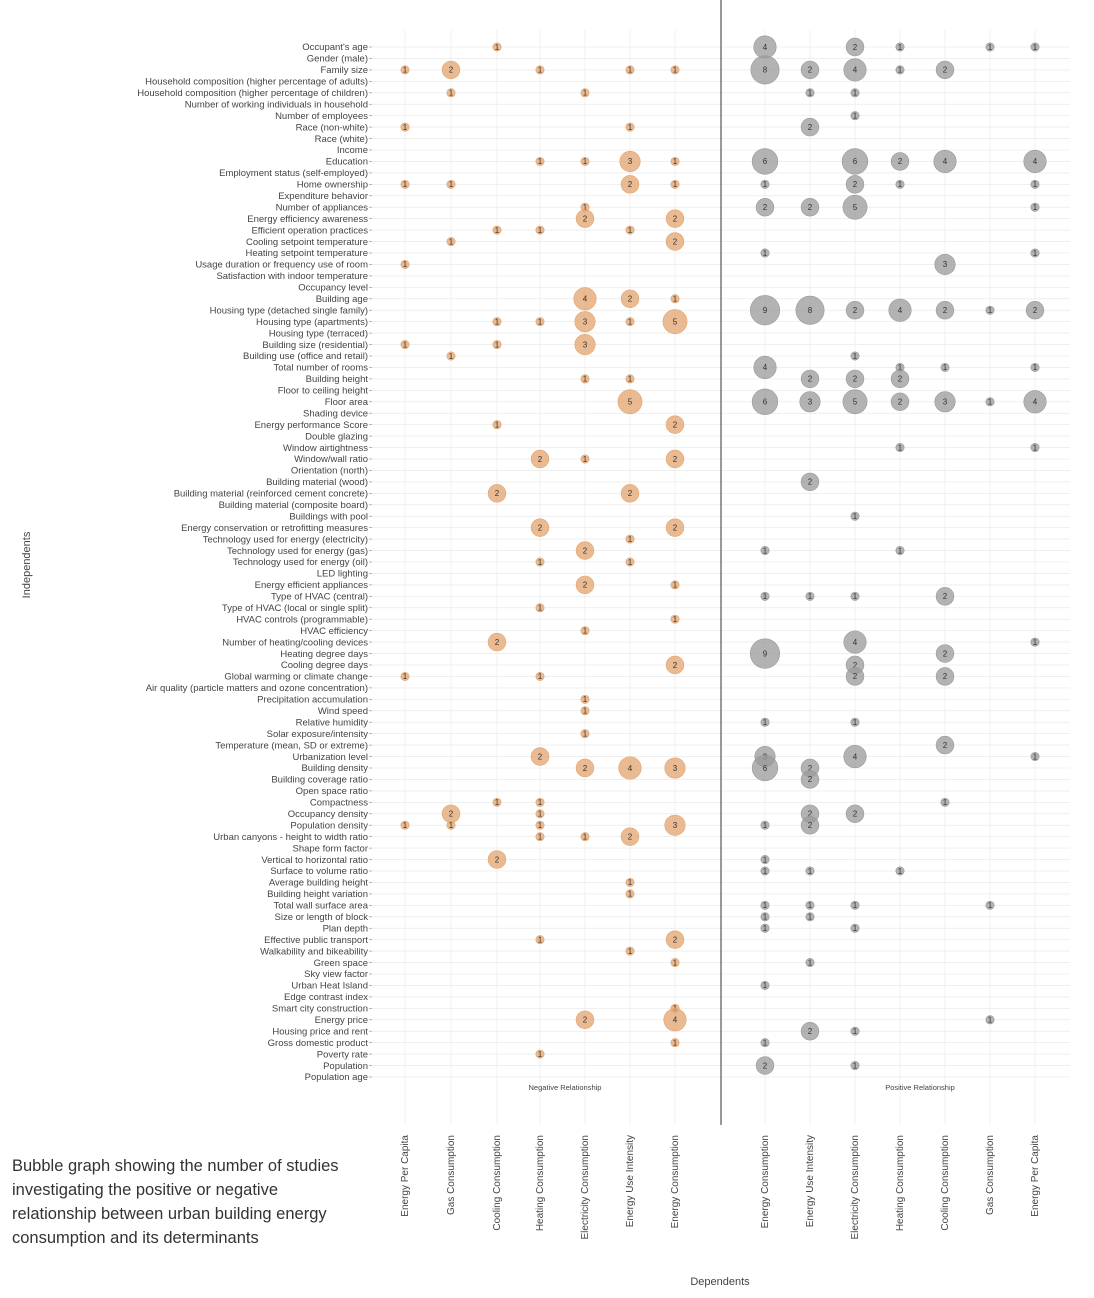  Describe the element at coordinates (323, 391) in the screenshot. I see `row-label: Floor to ceiling height` at that location.